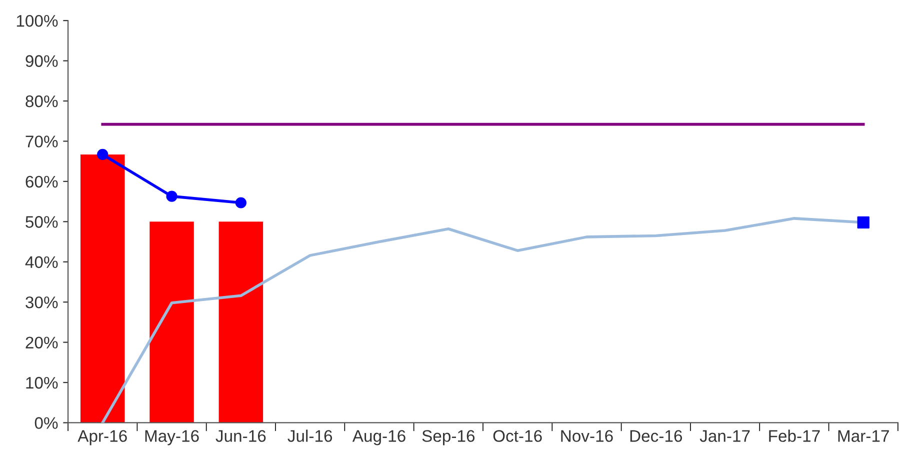 This screenshot has height=457, width=907. I want to click on y-tick-label: 80%, so click(42, 101).